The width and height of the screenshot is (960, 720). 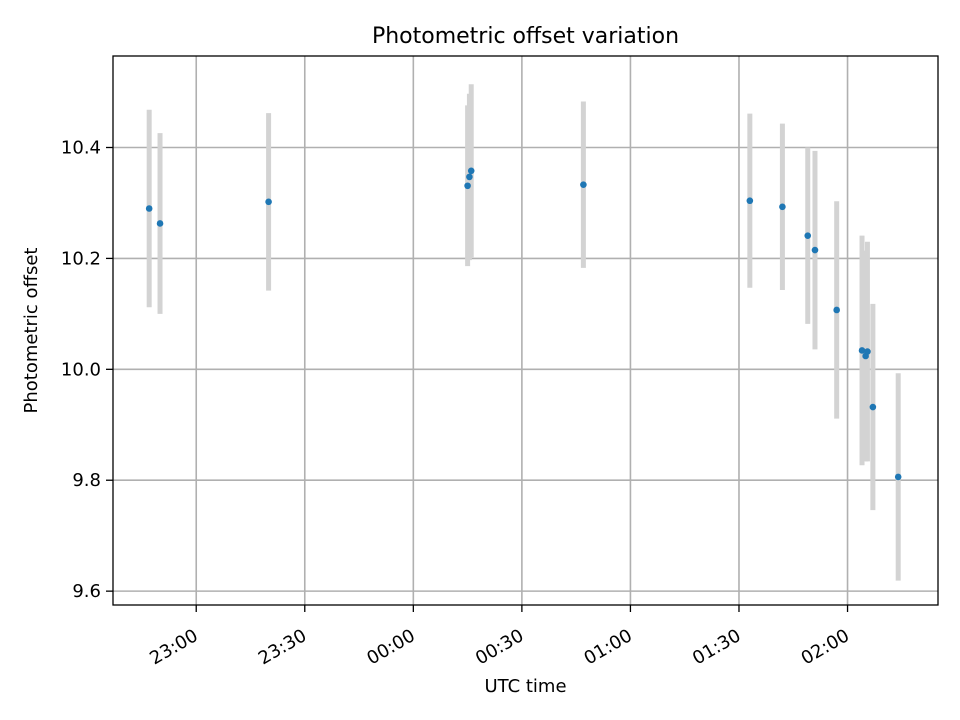 What do you see at coordinates (86, 480) in the screenshot?
I see `y-tick-label: 9.8` at bounding box center [86, 480].